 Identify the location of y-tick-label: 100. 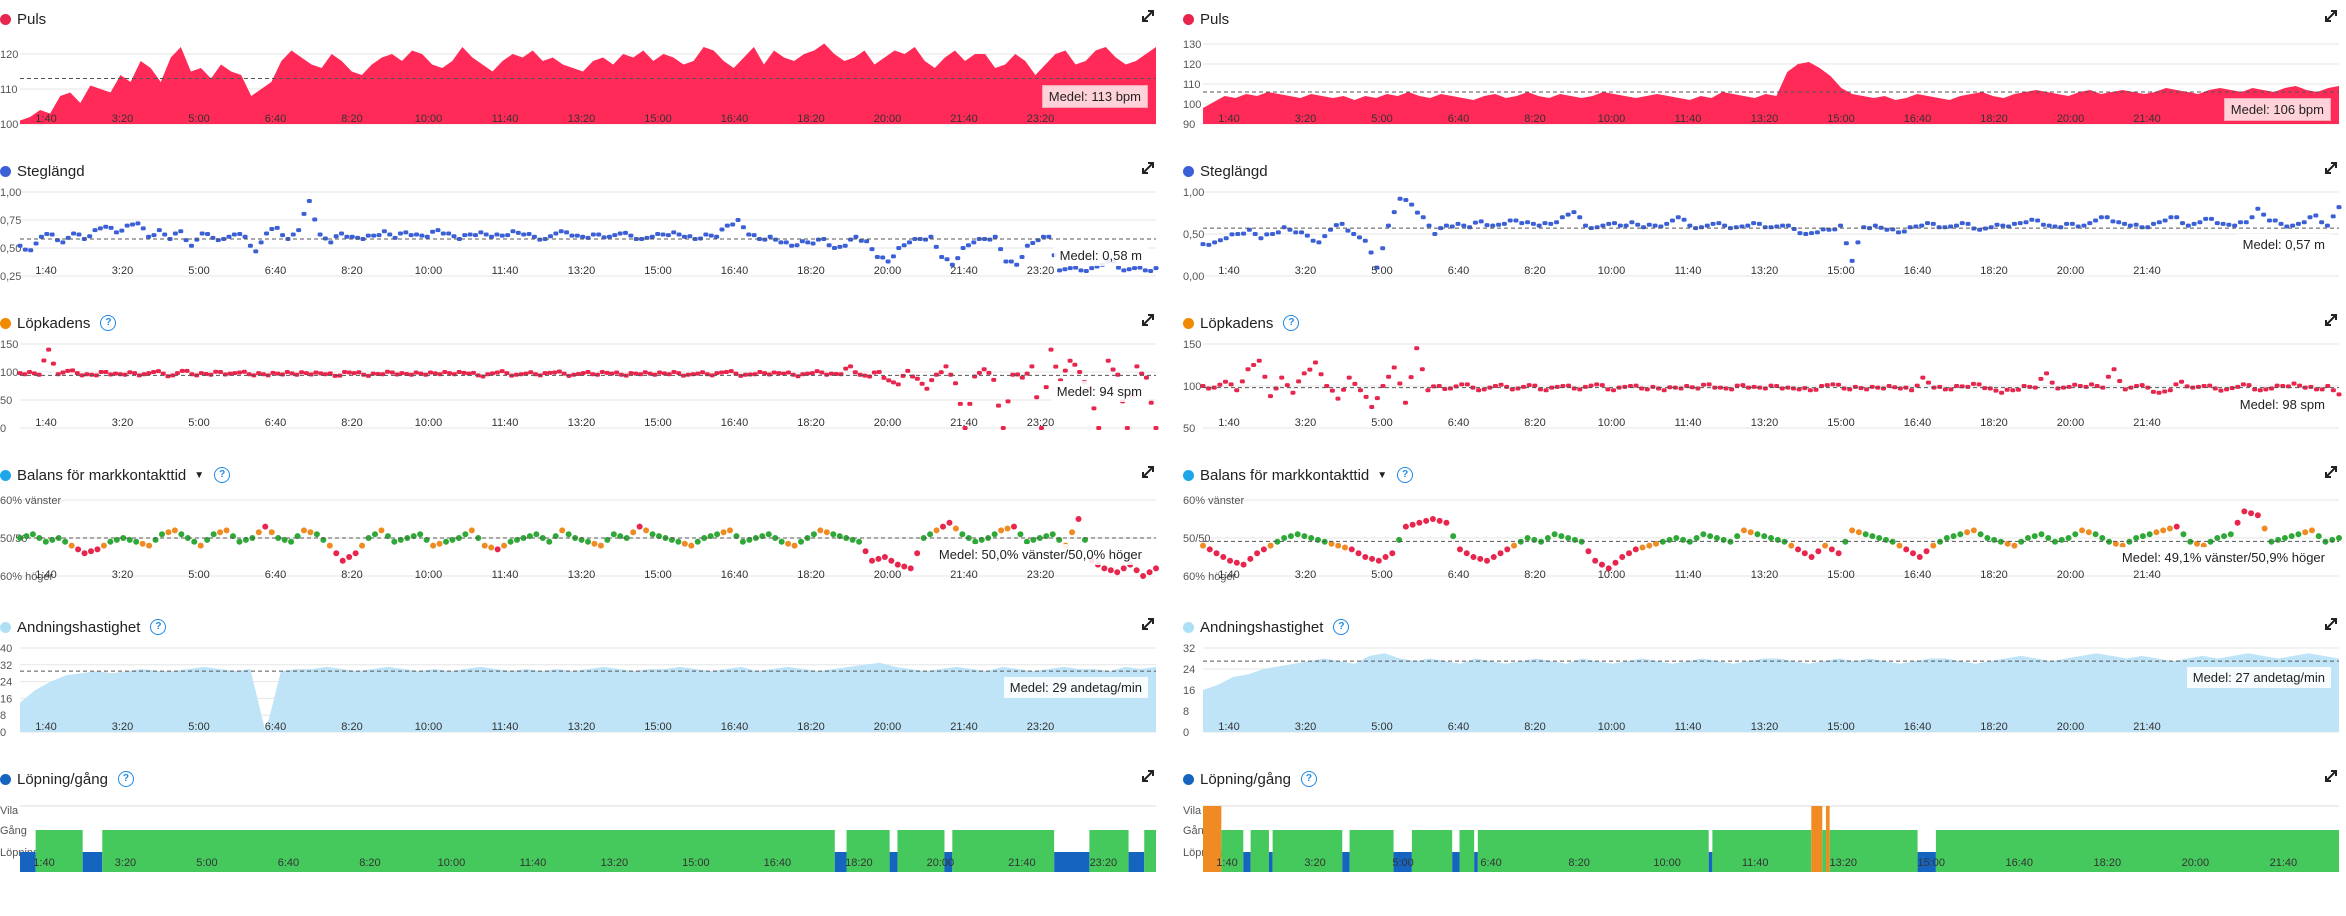
(9, 125).